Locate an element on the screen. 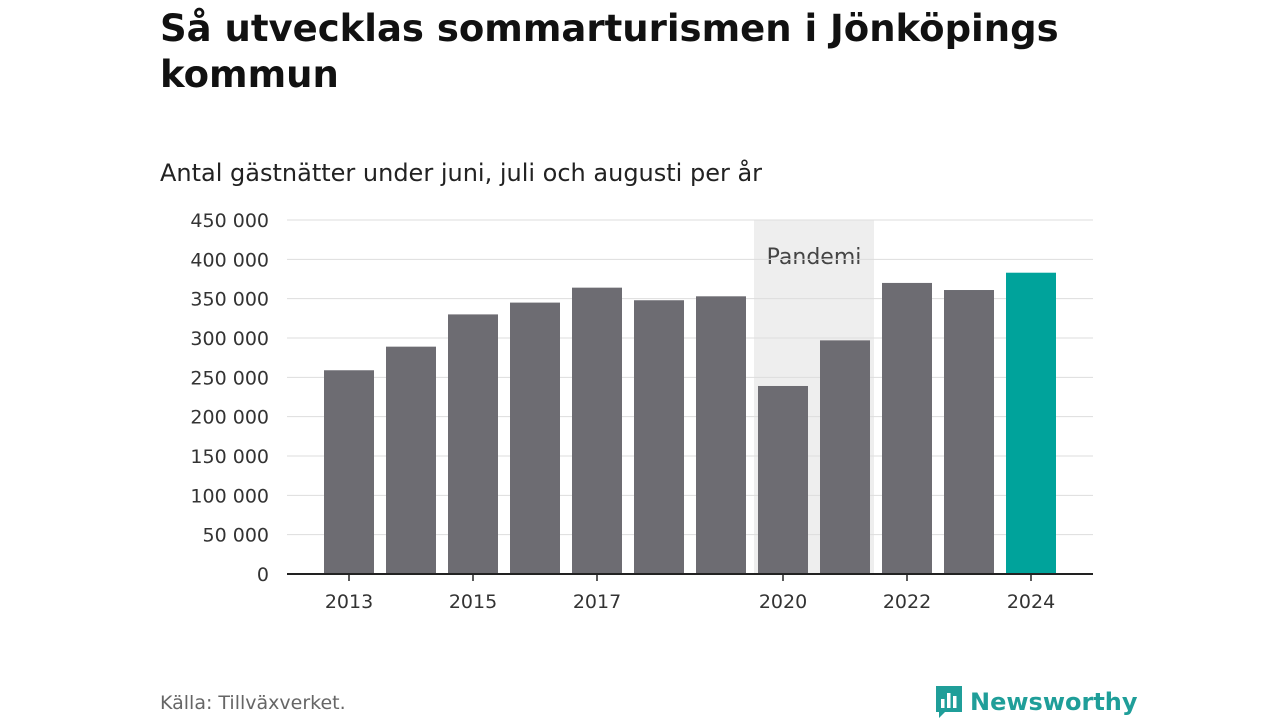 The image size is (1280, 720). x-tick-label: 2020 is located at coordinates (783, 602).